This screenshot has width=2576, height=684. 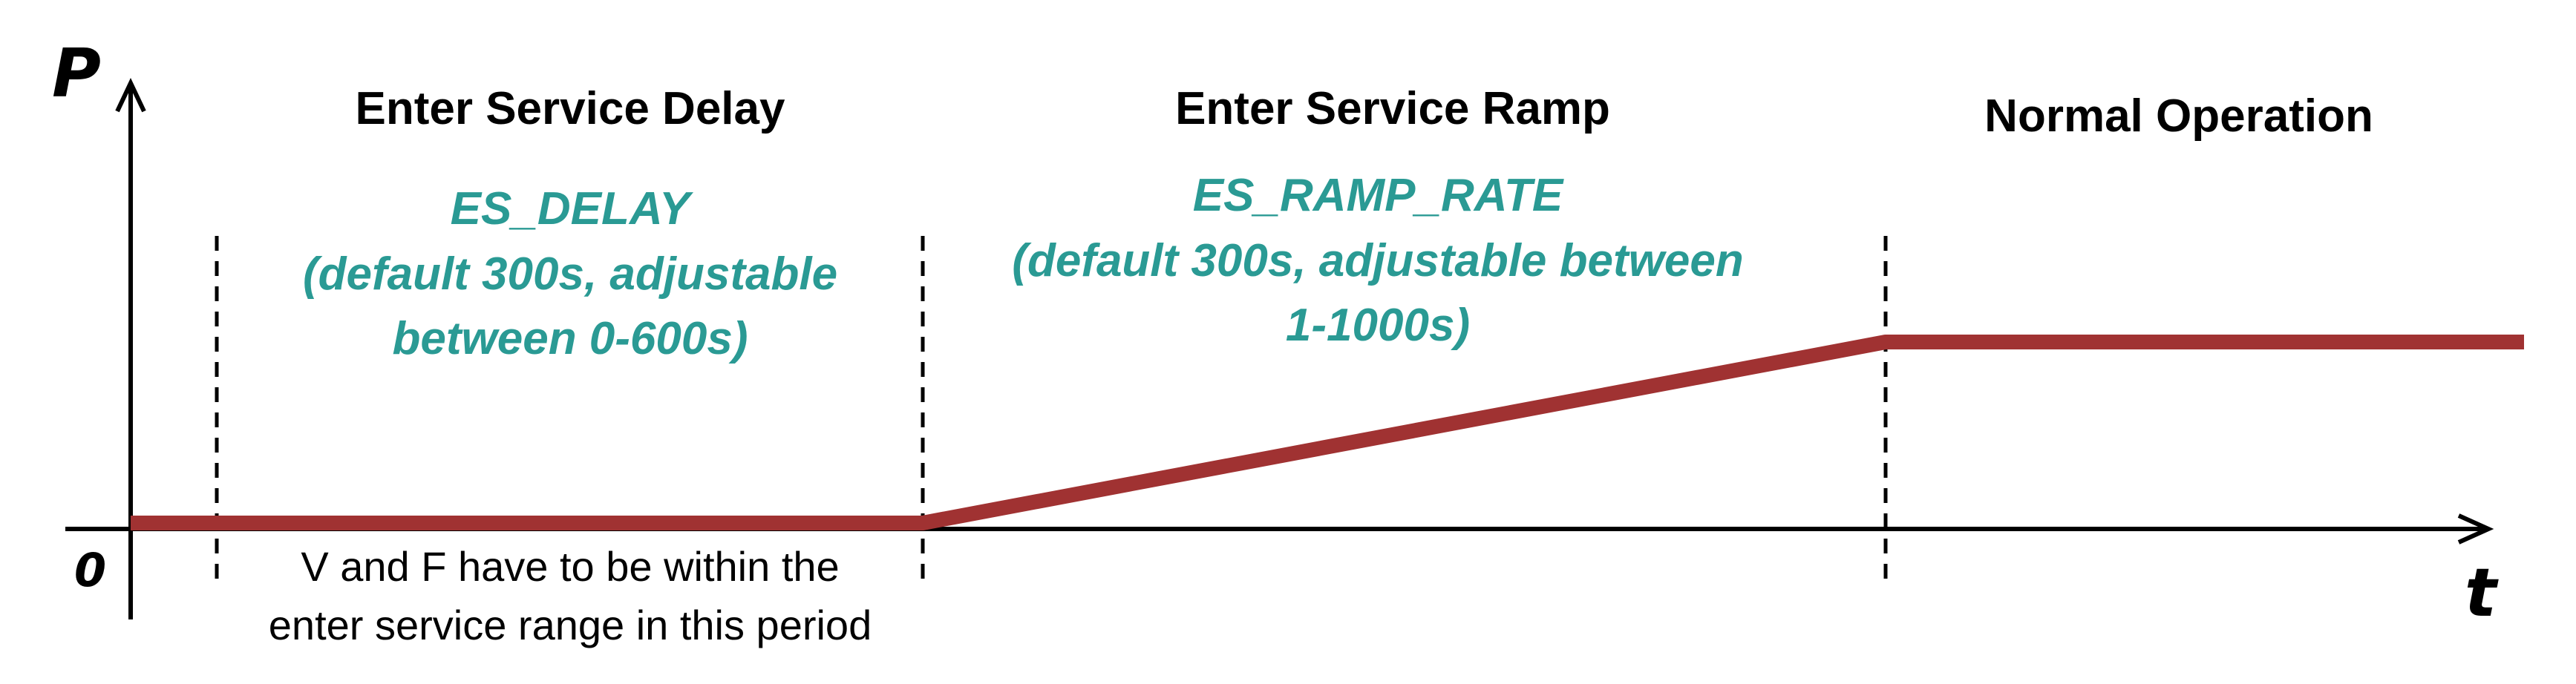 I want to click on phase-title-delay: Enter Service Delay, so click(x=570, y=108).